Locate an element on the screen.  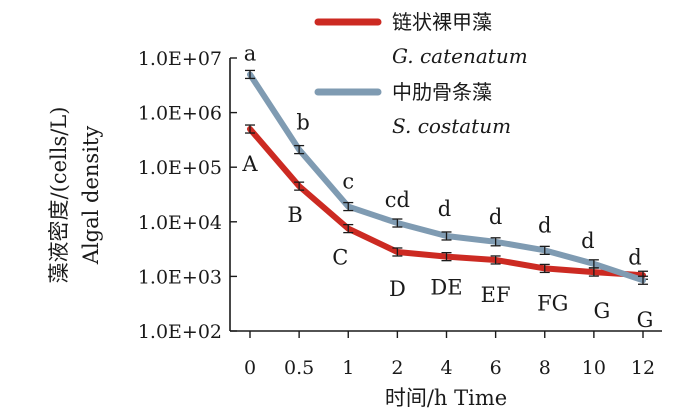
legend-label-scostatum: 中肋骨条藻 is located at coordinates (442, 92).